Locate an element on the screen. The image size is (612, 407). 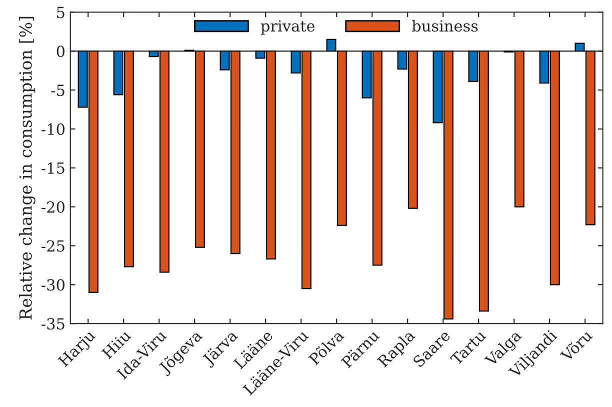
legend-label: private is located at coordinates (287, 27).